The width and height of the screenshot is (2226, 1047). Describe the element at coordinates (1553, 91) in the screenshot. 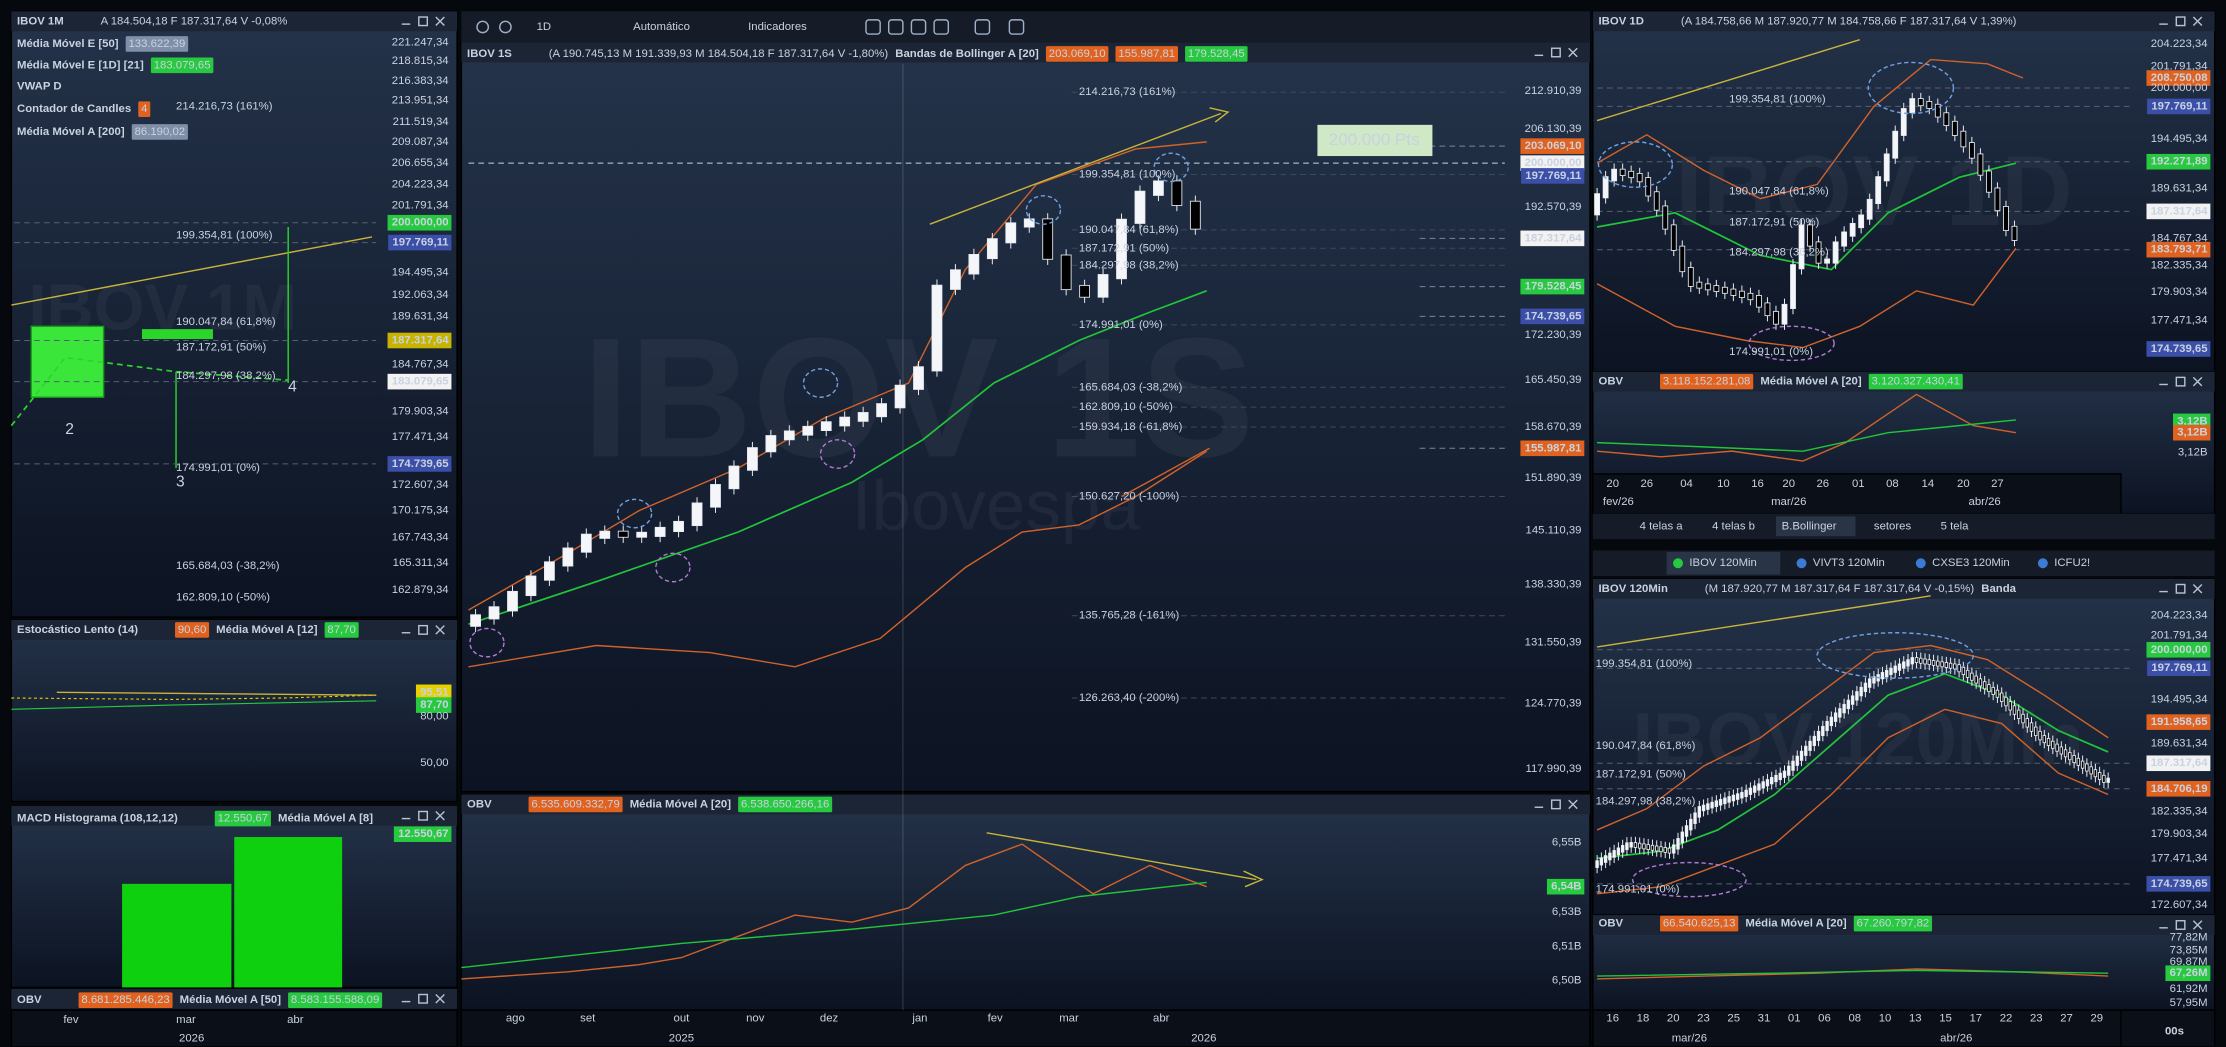

I see `price-label: 212.910,39` at that location.